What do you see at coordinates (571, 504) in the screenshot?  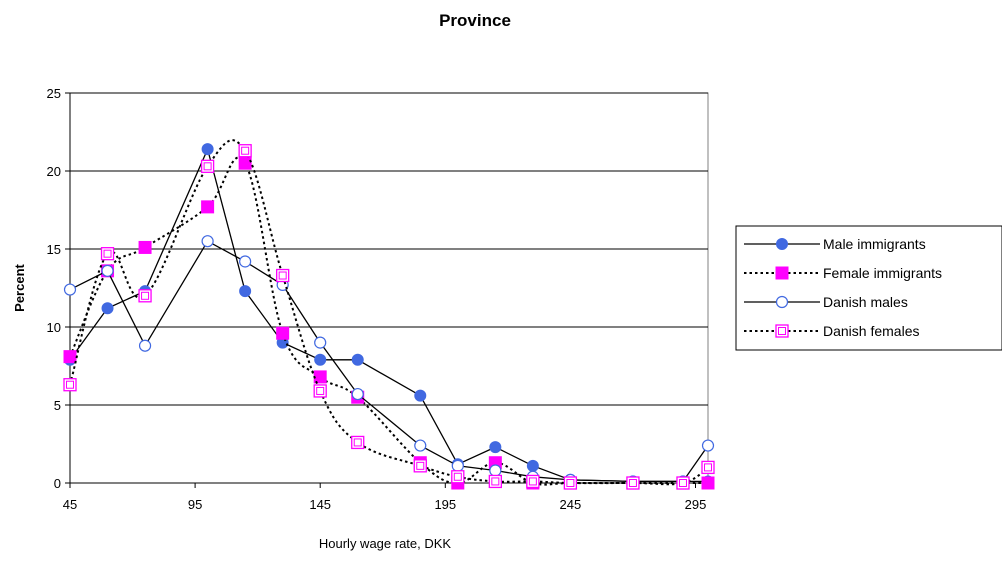 I see `x-tick-label: 245` at bounding box center [571, 504].